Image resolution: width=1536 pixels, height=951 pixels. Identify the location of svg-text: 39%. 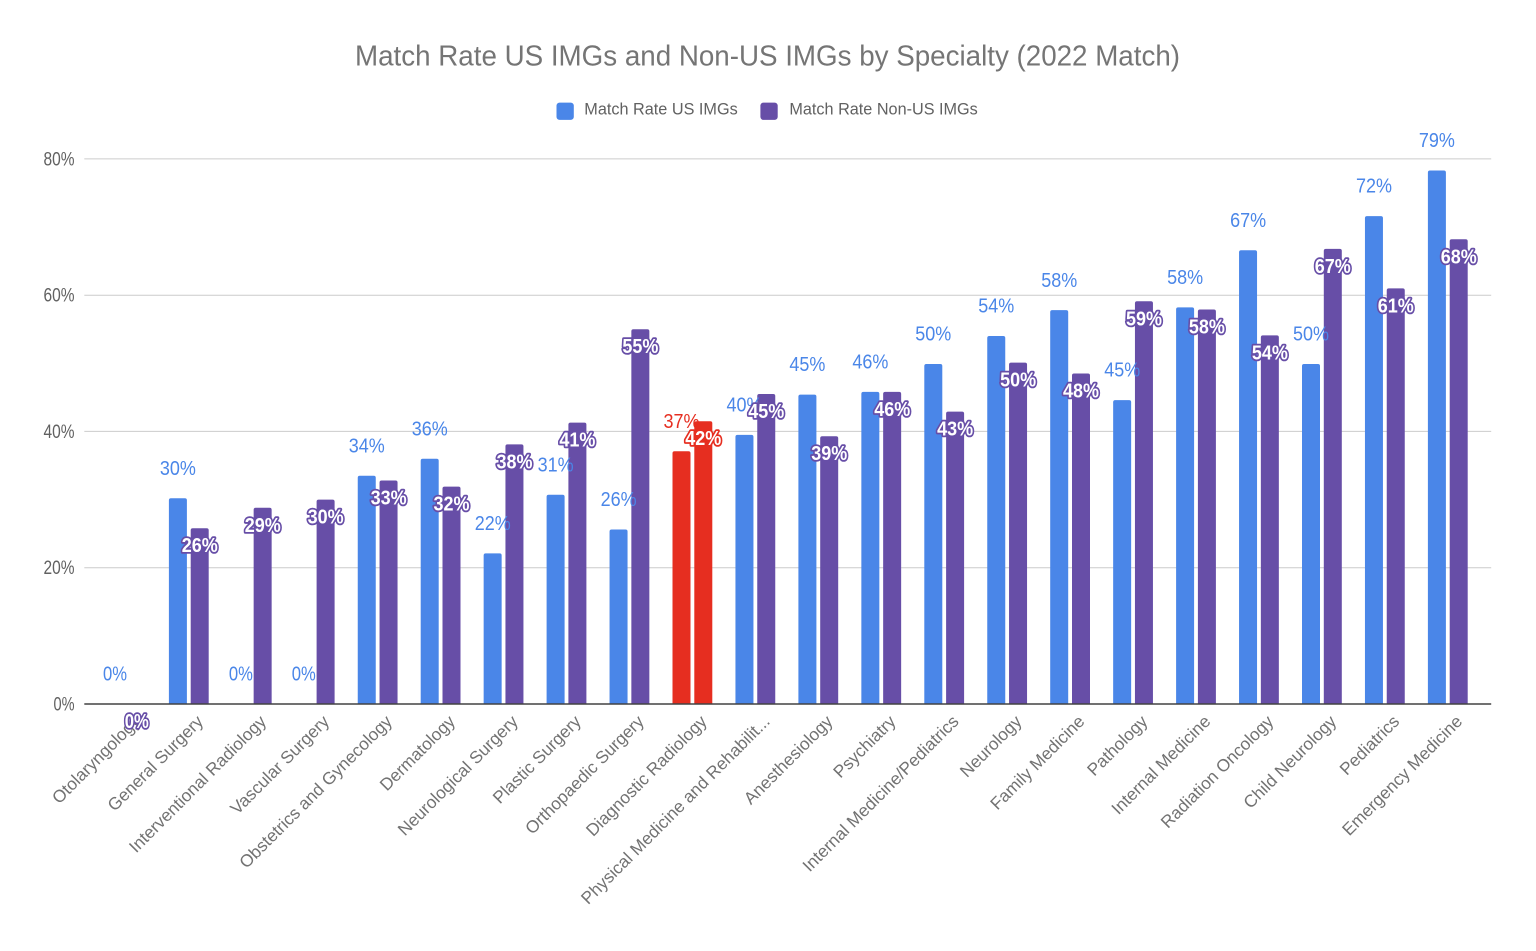
(829, 454).